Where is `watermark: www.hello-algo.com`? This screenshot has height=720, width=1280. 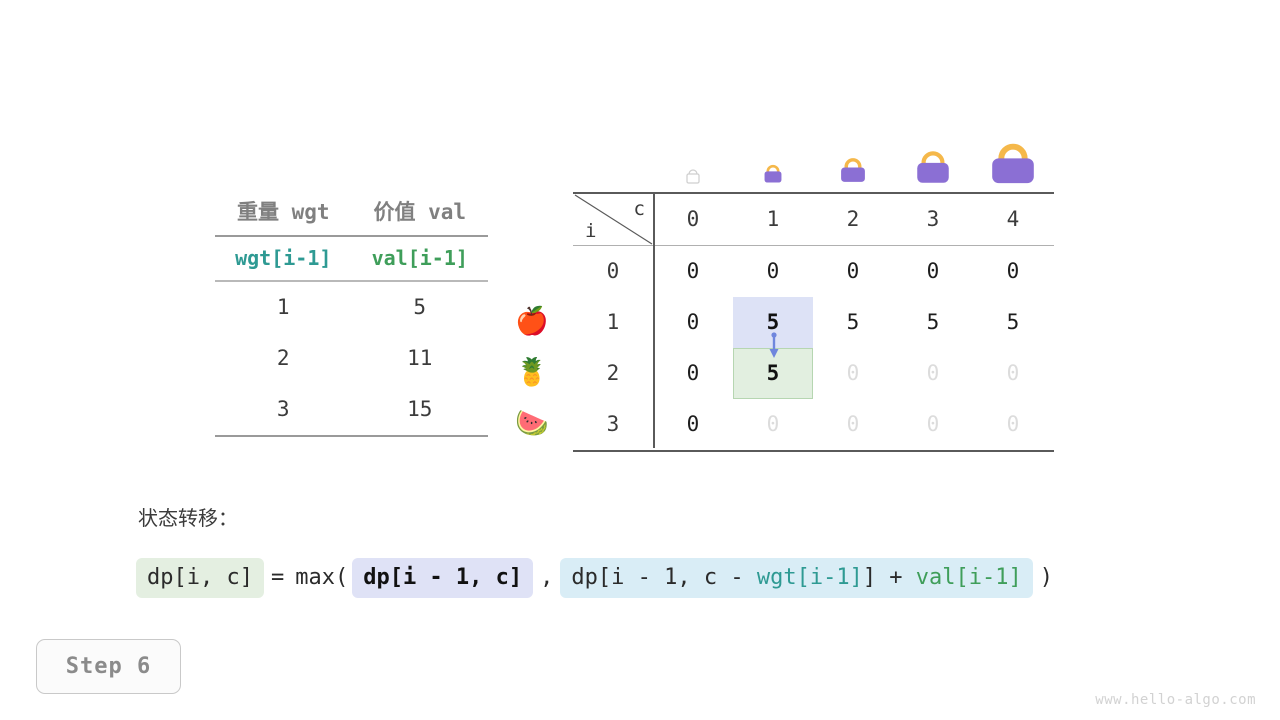 watermark: www.hello-algo.com is located at coordinates (1175, 700).